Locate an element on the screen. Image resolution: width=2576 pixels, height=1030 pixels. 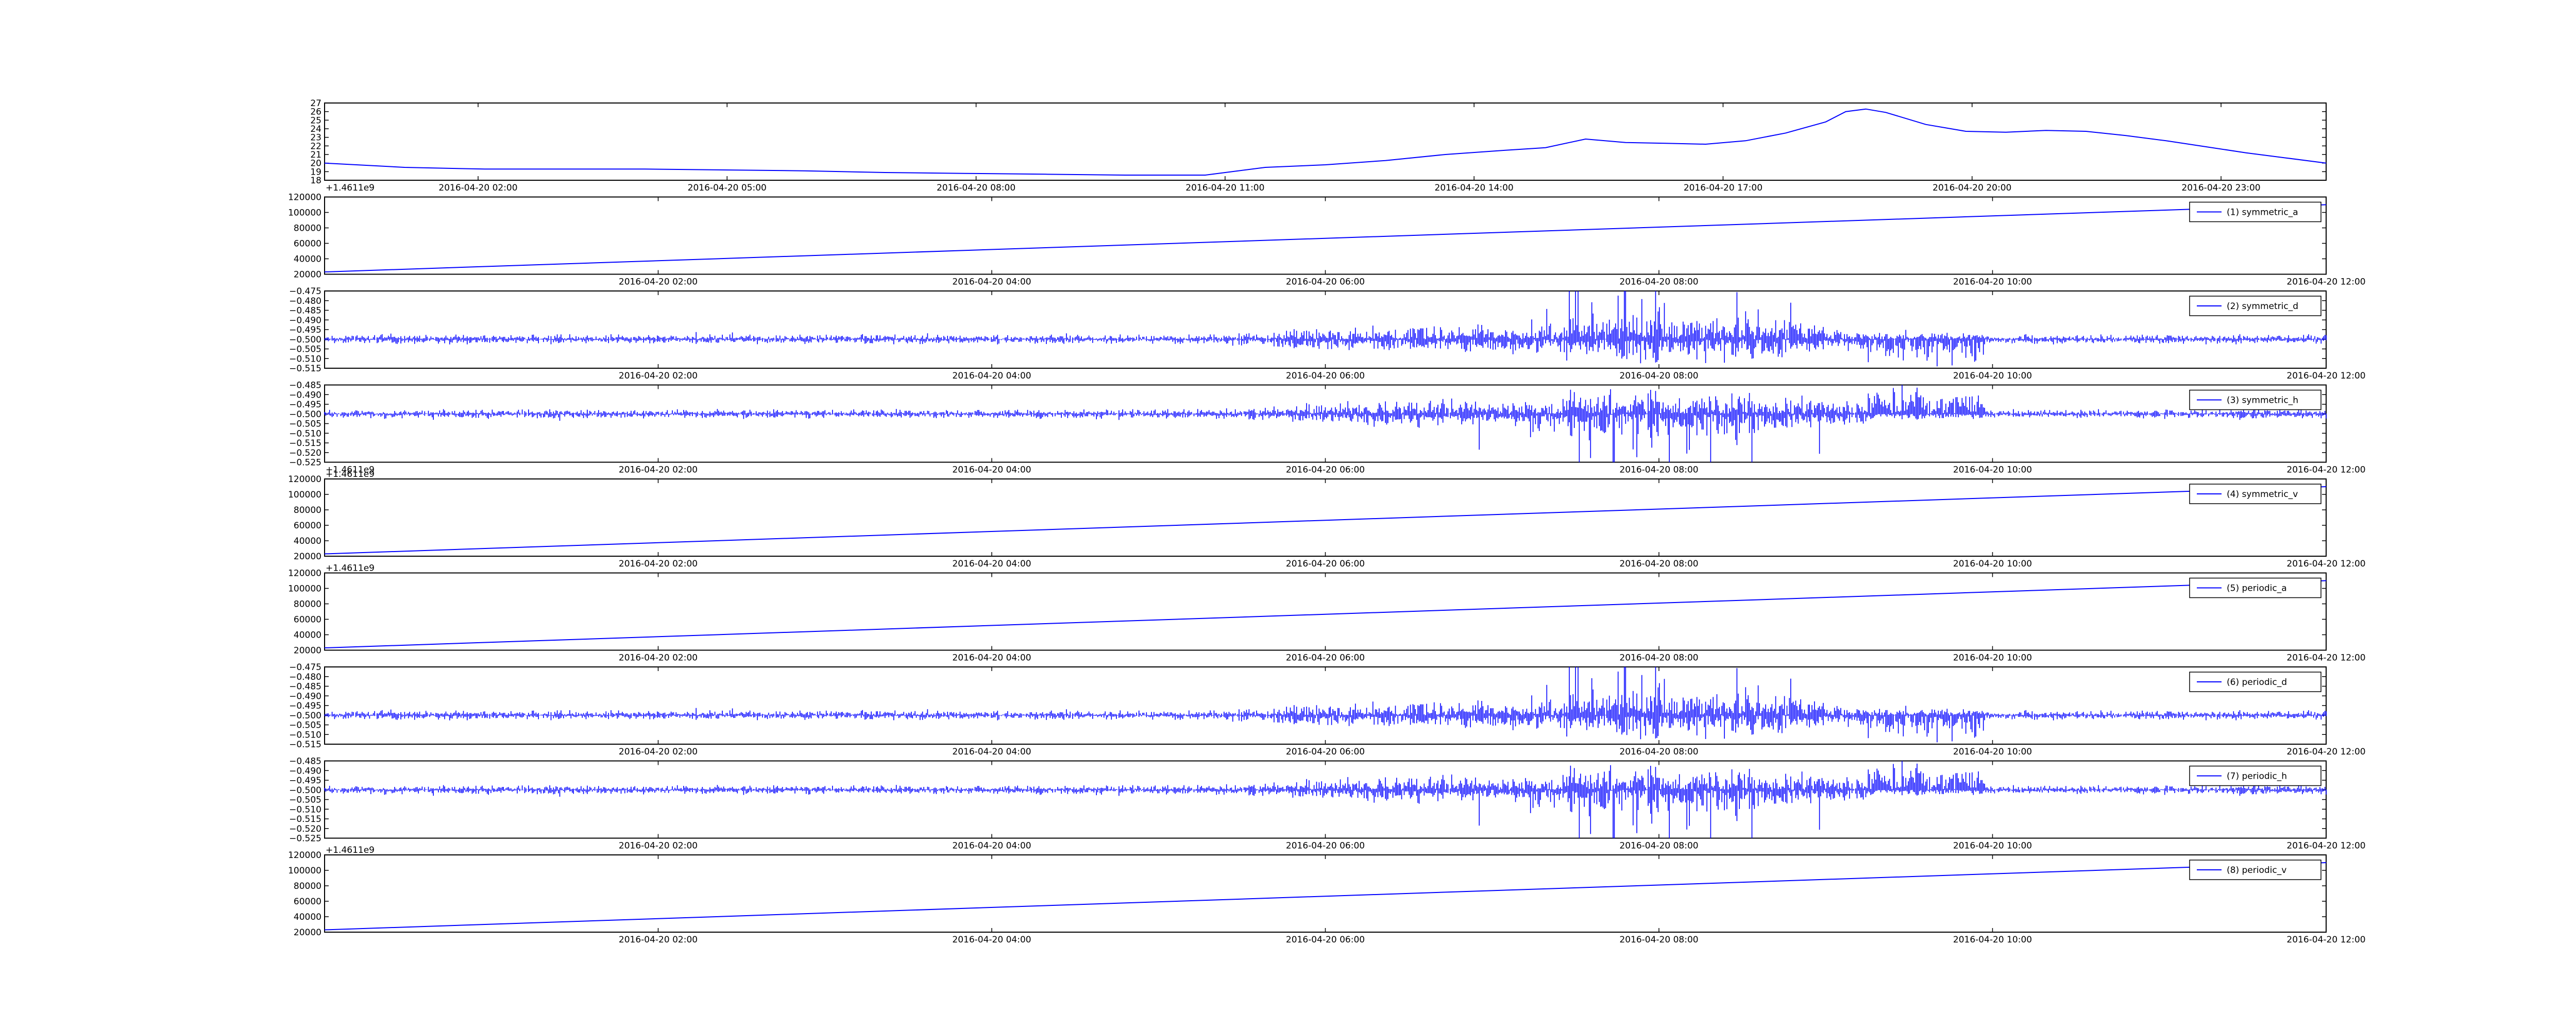
y-tick-label: 20 is located at coordinates (315, 164).